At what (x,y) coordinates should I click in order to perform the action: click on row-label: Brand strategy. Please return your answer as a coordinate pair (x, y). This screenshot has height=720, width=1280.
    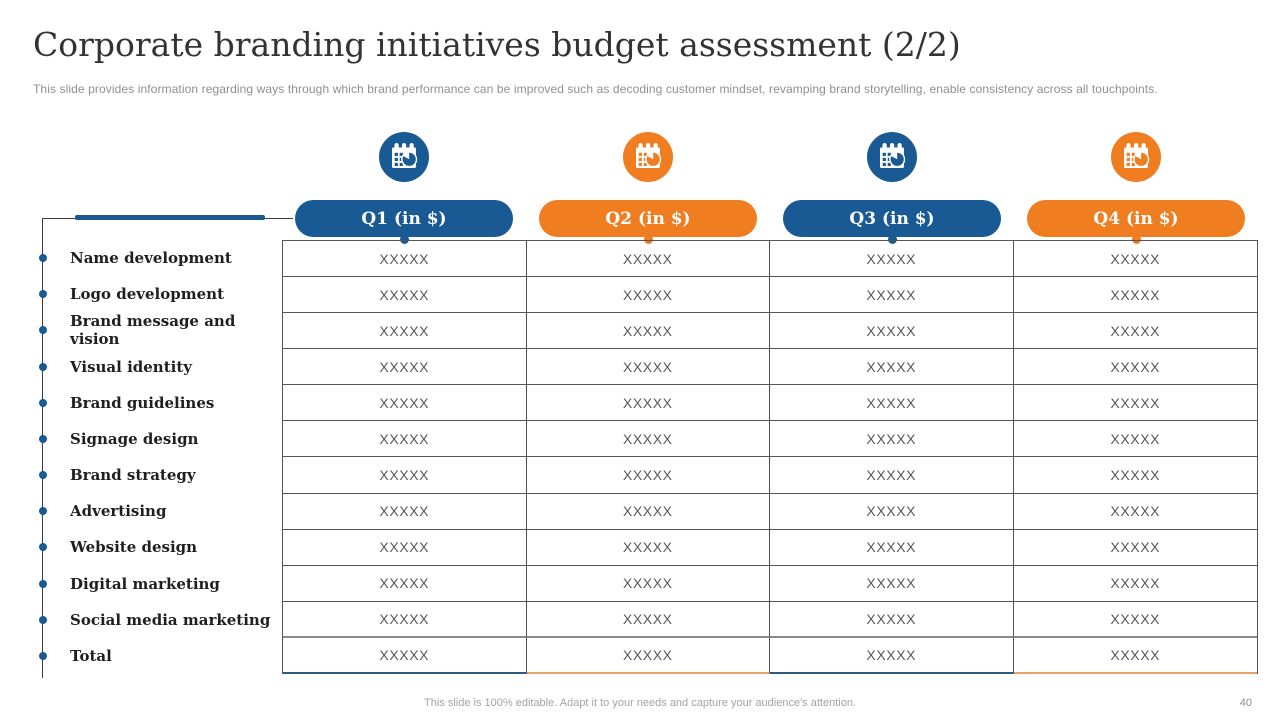
    Looking at the image, I should click on (133, 475).